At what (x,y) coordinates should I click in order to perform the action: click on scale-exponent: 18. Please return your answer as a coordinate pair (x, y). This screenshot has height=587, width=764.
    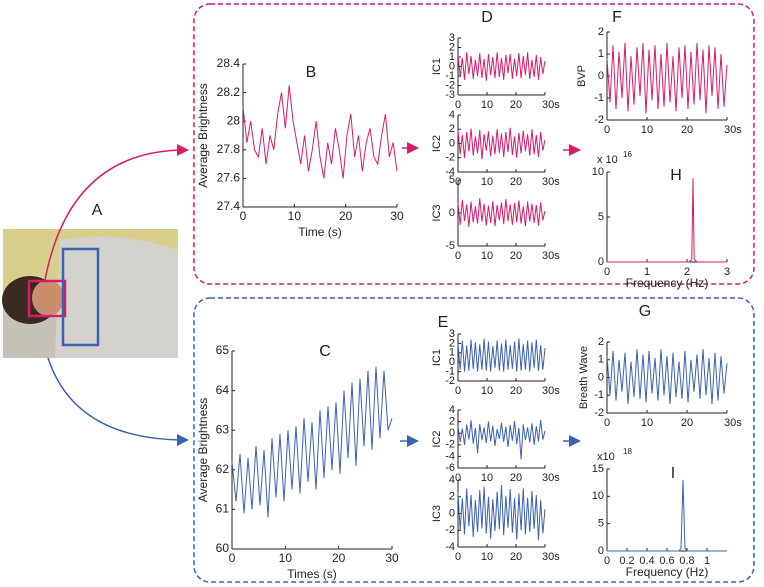
    Looking at the image, I should click on (627, 451).